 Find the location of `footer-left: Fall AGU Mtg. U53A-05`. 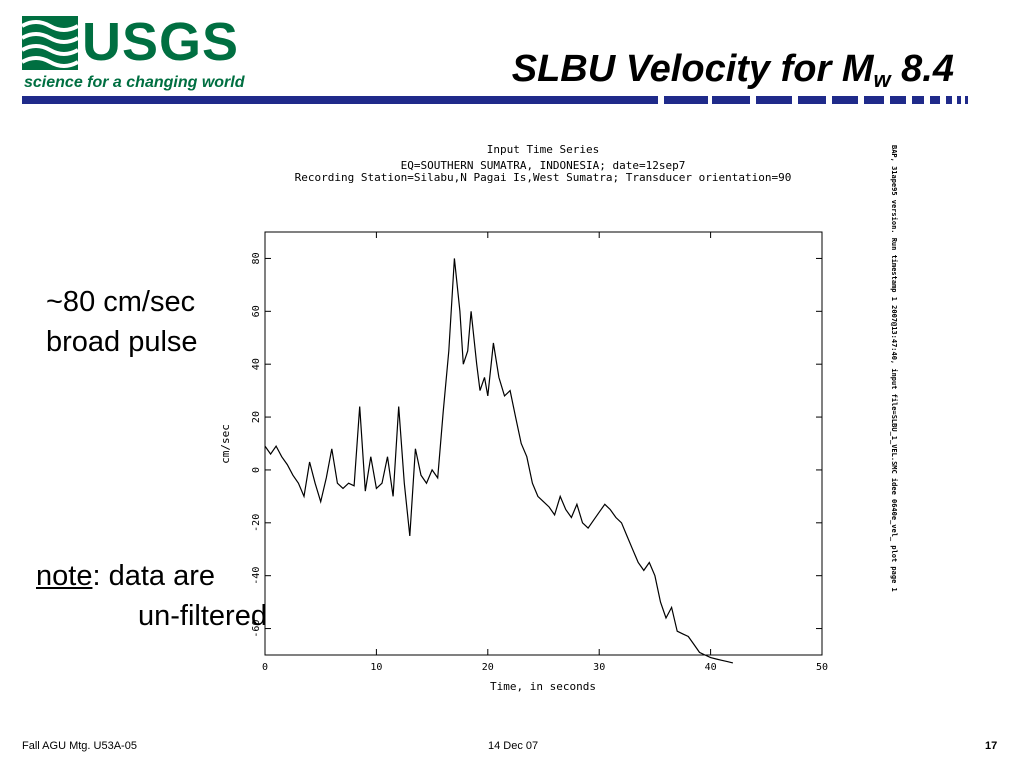

footer-left: Fall AGU Mtg. U53A-05 is located at coordinates (79, 746).